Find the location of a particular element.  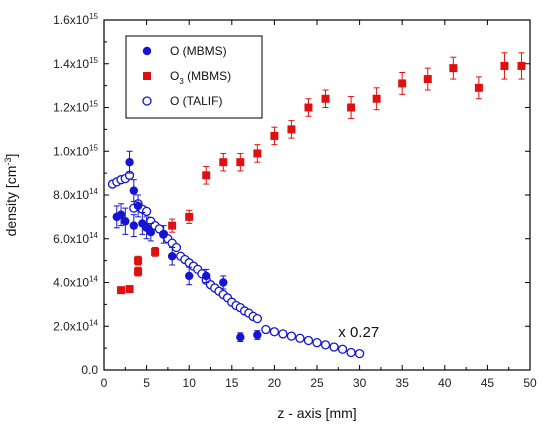

x-tick-label: 10 is located at coordinates (190, 383).